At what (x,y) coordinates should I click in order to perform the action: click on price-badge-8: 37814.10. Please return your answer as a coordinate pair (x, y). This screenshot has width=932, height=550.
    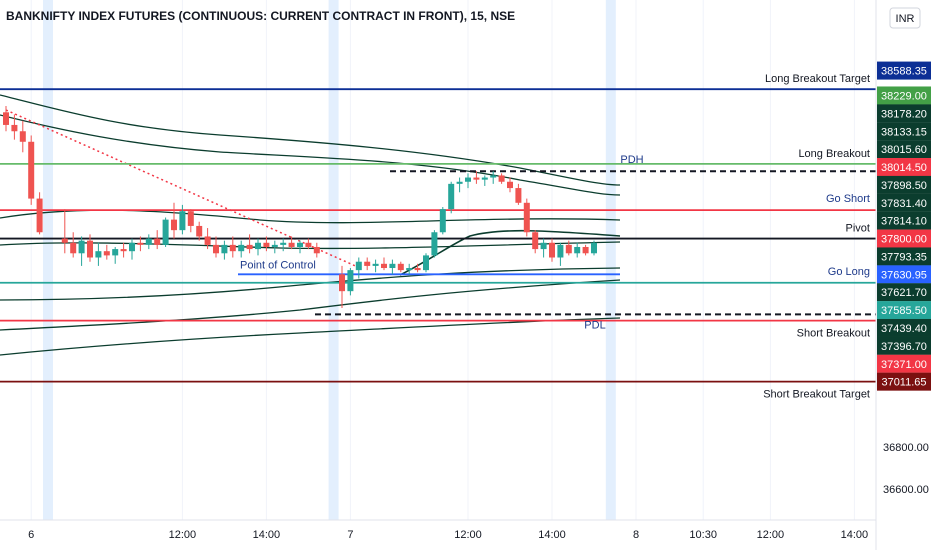
    Looking at the image, I should click on (904, 220).